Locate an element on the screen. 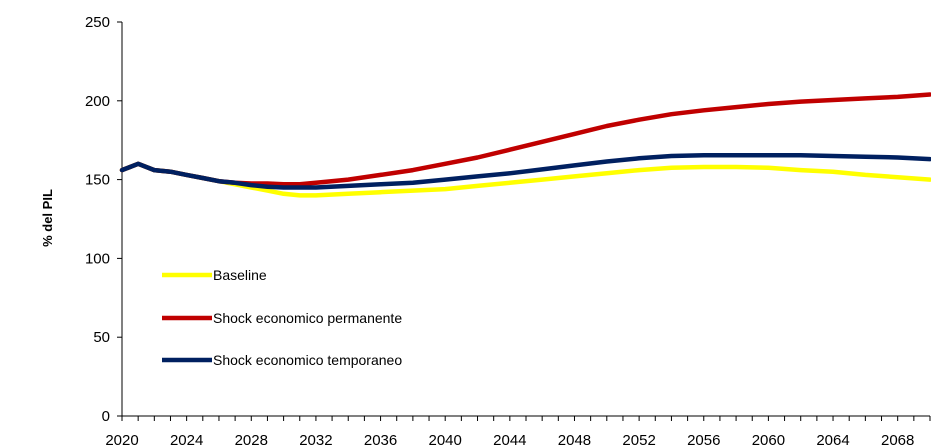 The height and width of the screenshot is (448, 931). y-axis-label: % del PIL is located at coordinates (47, 218).